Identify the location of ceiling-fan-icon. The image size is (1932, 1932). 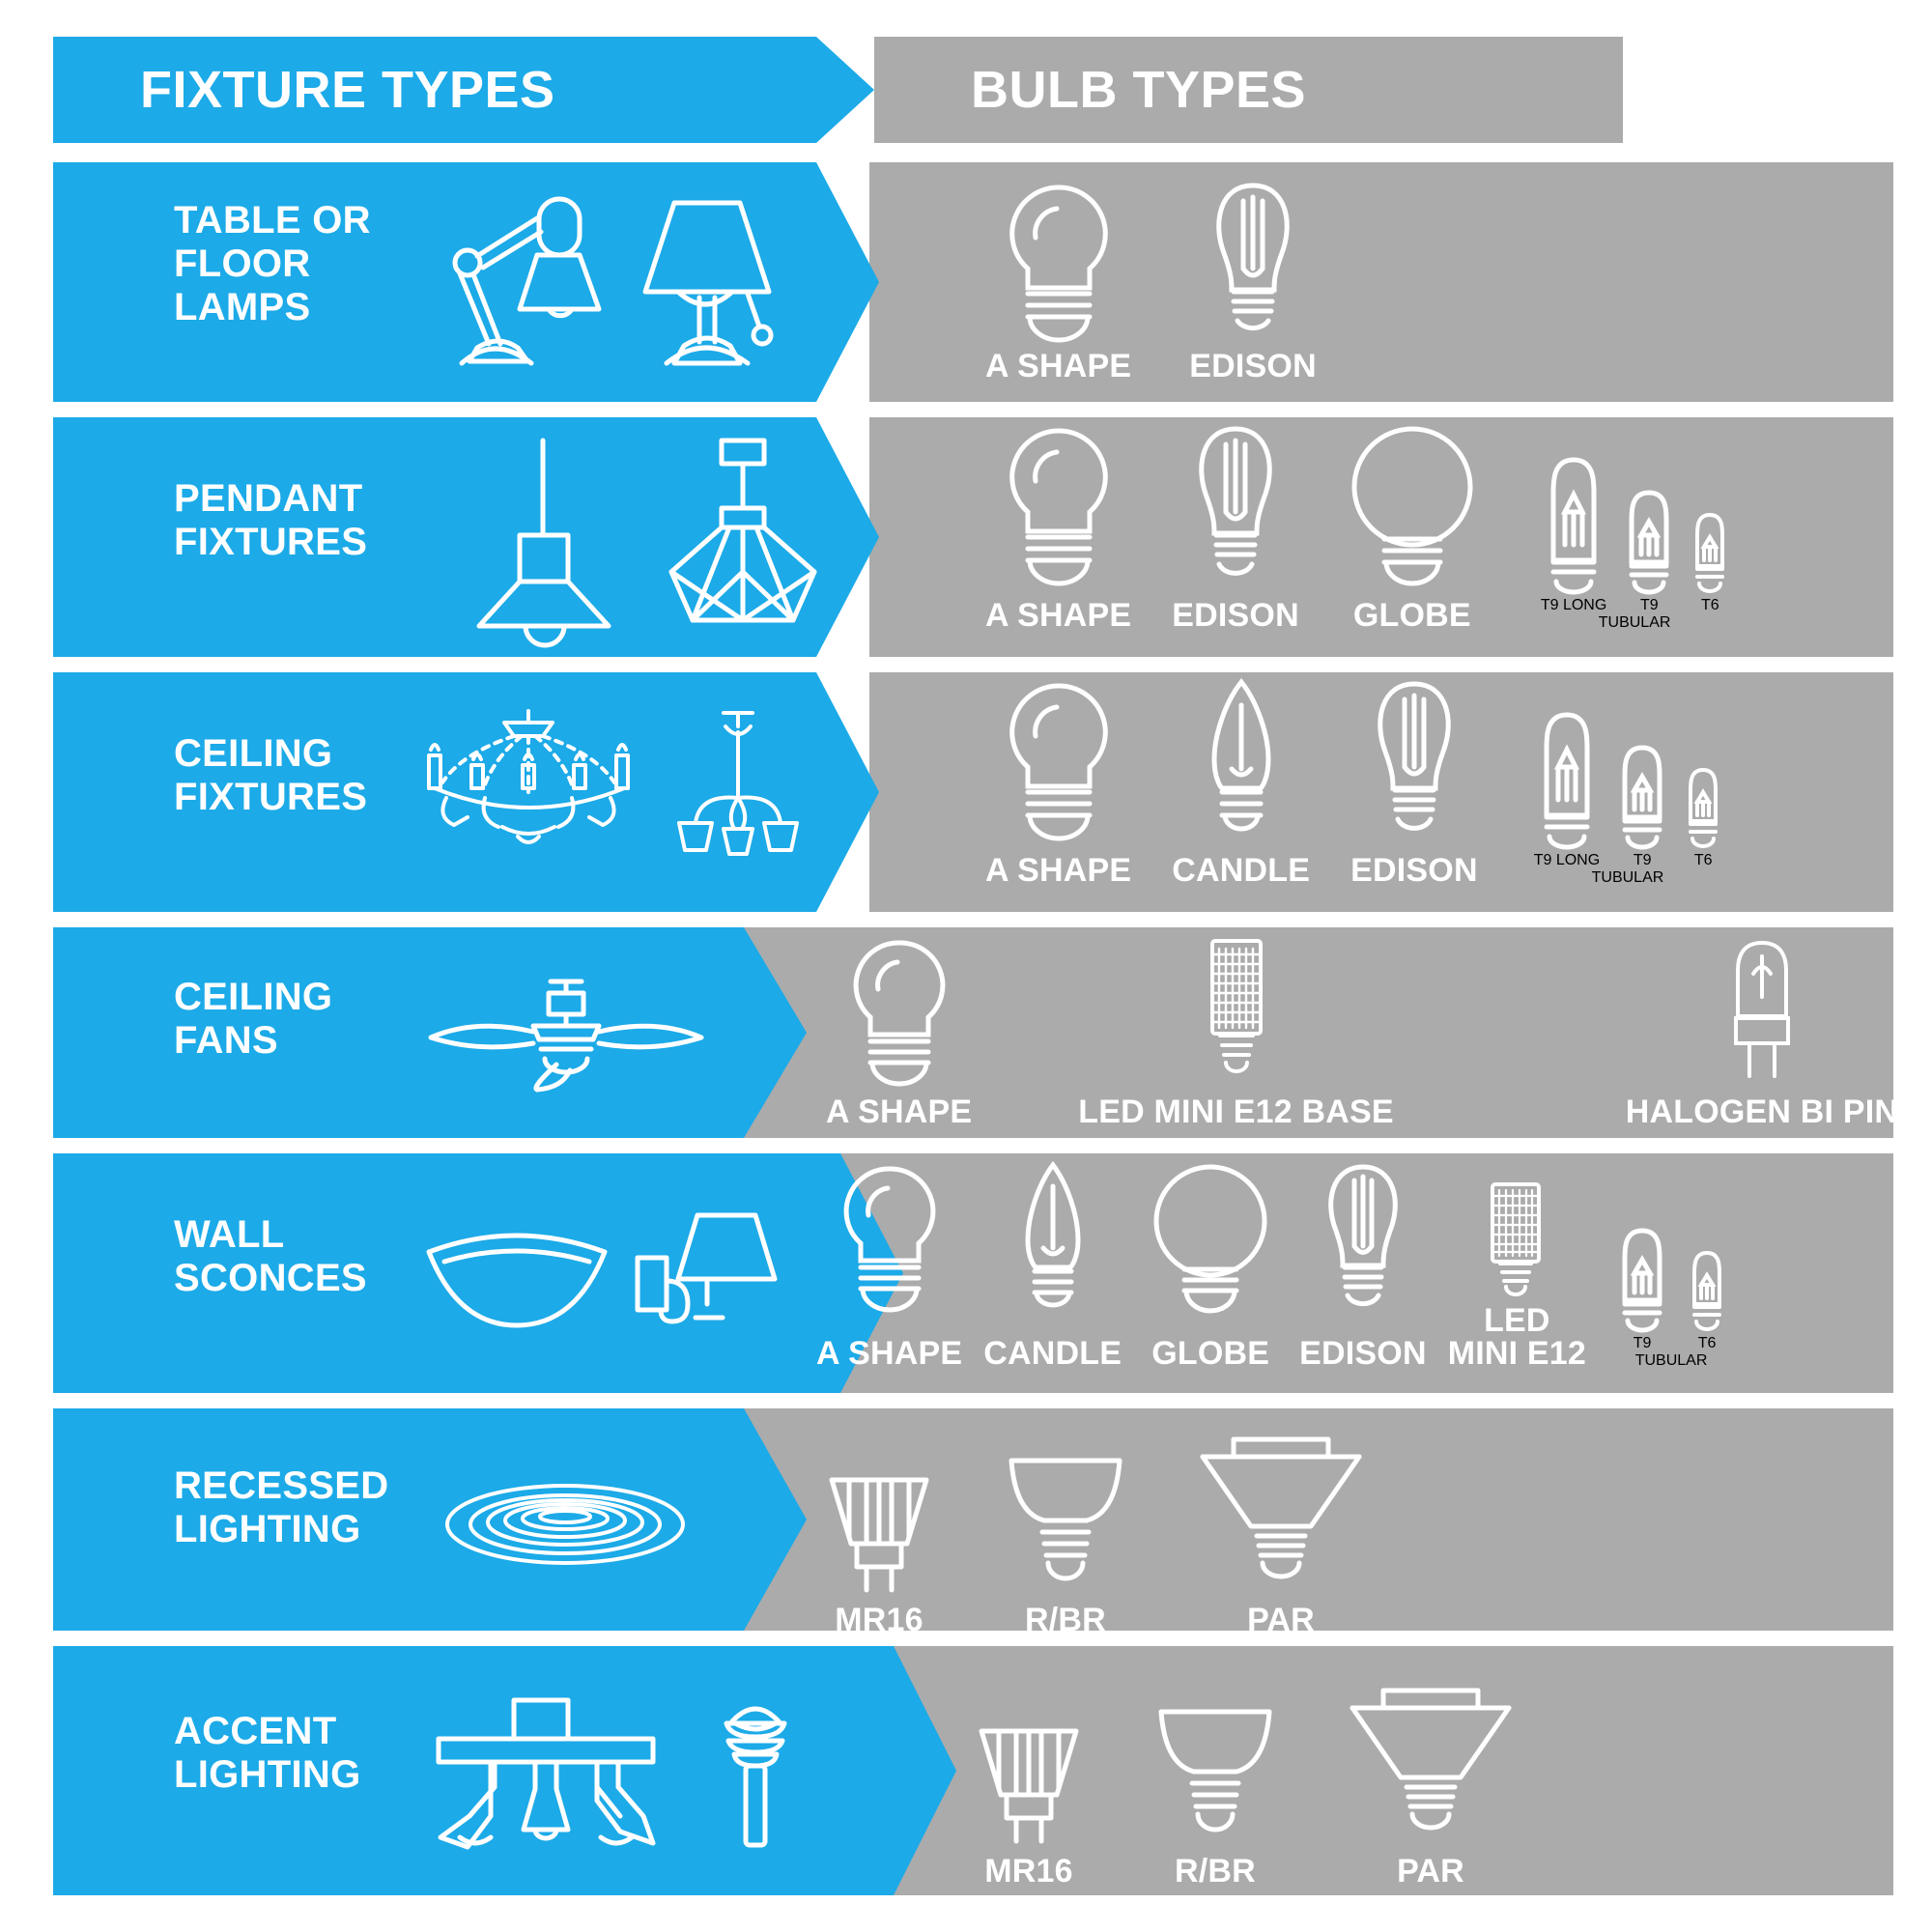
(565, 1036).